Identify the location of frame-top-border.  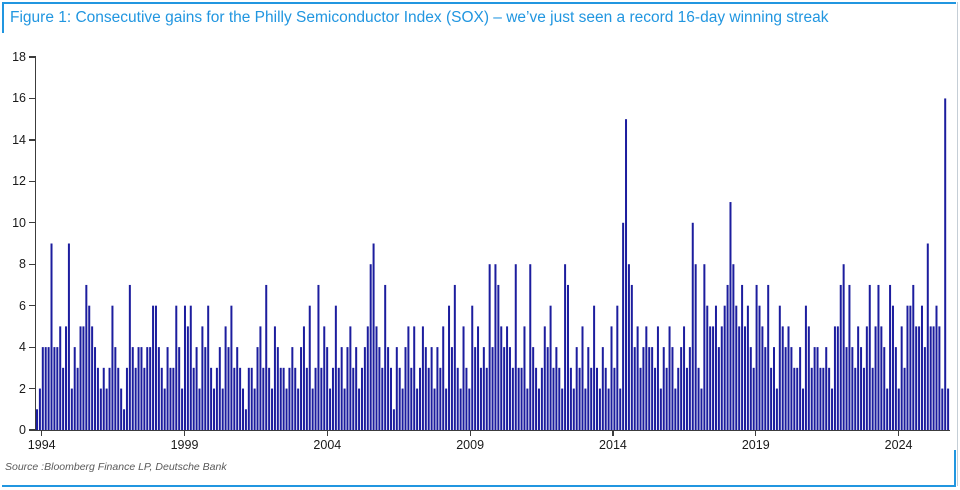
(479, 3).